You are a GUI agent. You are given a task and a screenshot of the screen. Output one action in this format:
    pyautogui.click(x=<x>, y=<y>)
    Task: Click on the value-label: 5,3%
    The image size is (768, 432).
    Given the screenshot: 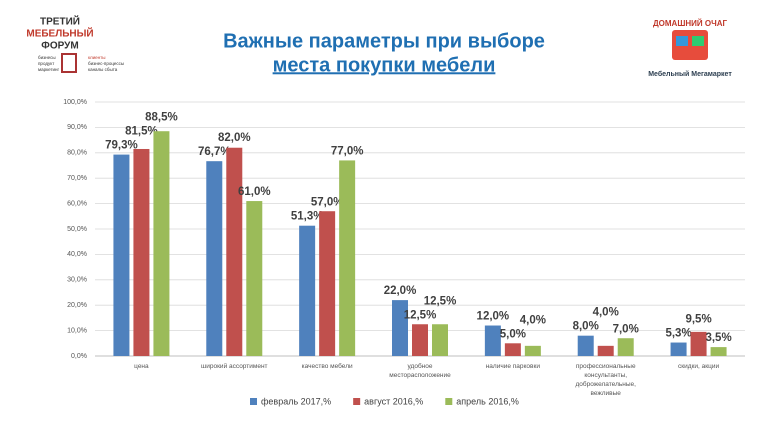 What is the action you would take?
    pyautogui.click(x=678, y=334)
    